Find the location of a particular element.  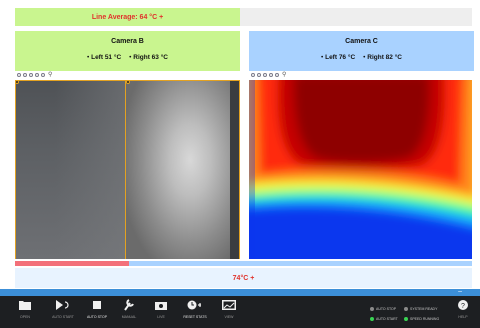

camera-c-title: Camera C is located at coordinates (361, 41).